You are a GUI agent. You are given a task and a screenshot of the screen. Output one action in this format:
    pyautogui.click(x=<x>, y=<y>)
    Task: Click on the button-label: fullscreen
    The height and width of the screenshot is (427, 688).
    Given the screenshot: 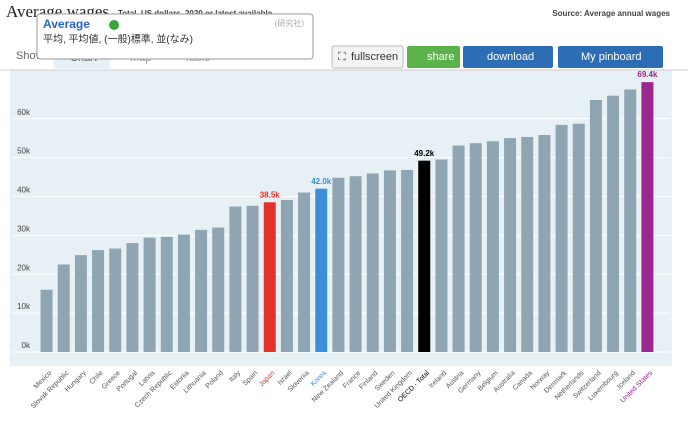 What is the action you would take?
    pyautogui.click(x=374, y=57)
    